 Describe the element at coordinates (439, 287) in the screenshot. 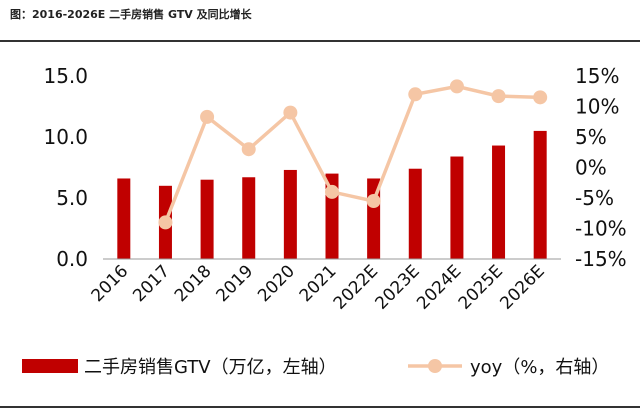

I see `x-tick-label: 2024E` at that location.